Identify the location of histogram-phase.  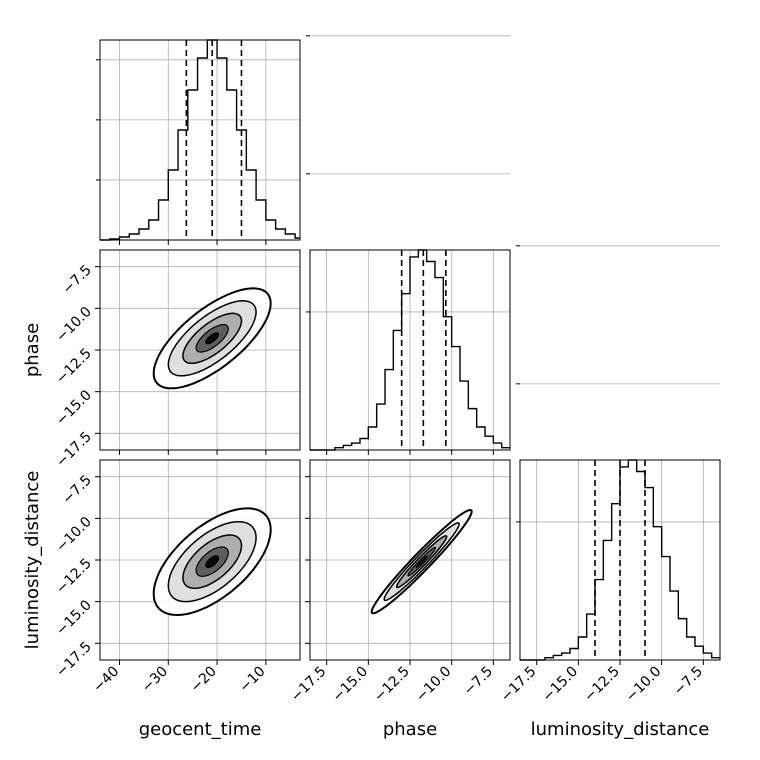
(410, 350).